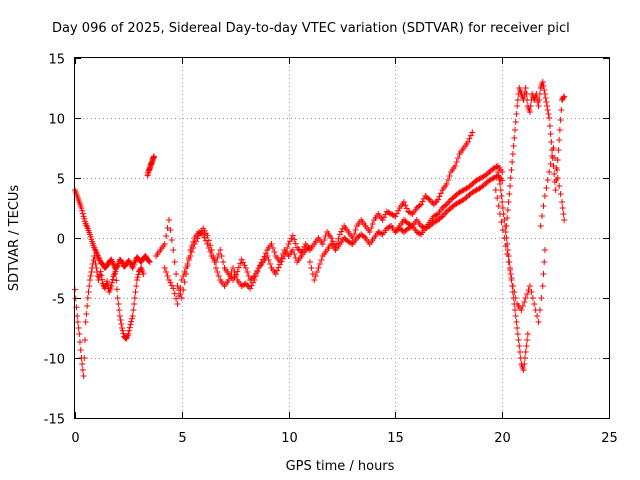  What do you see at coordinates (151, 166) in the screenshot?
I see `series-burst-3h` at bounding box center [151, 166].